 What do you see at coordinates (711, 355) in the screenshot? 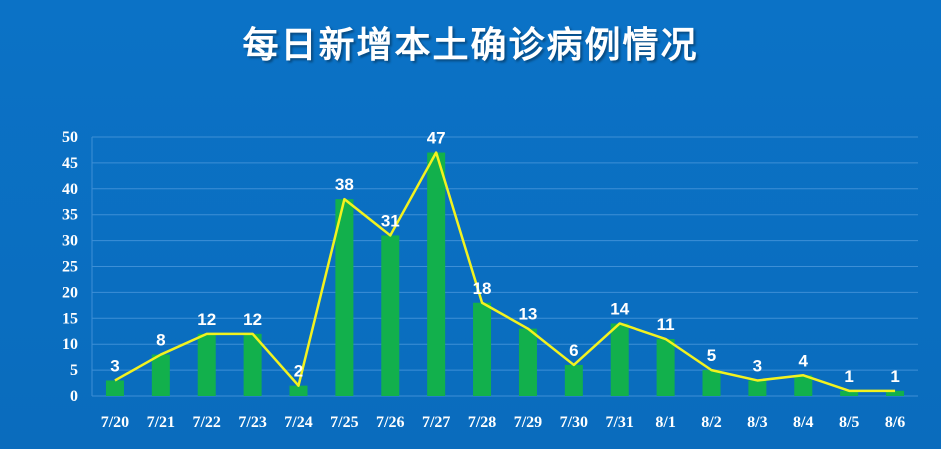
I see `data-label: 5` at bounding box center [711, 355].